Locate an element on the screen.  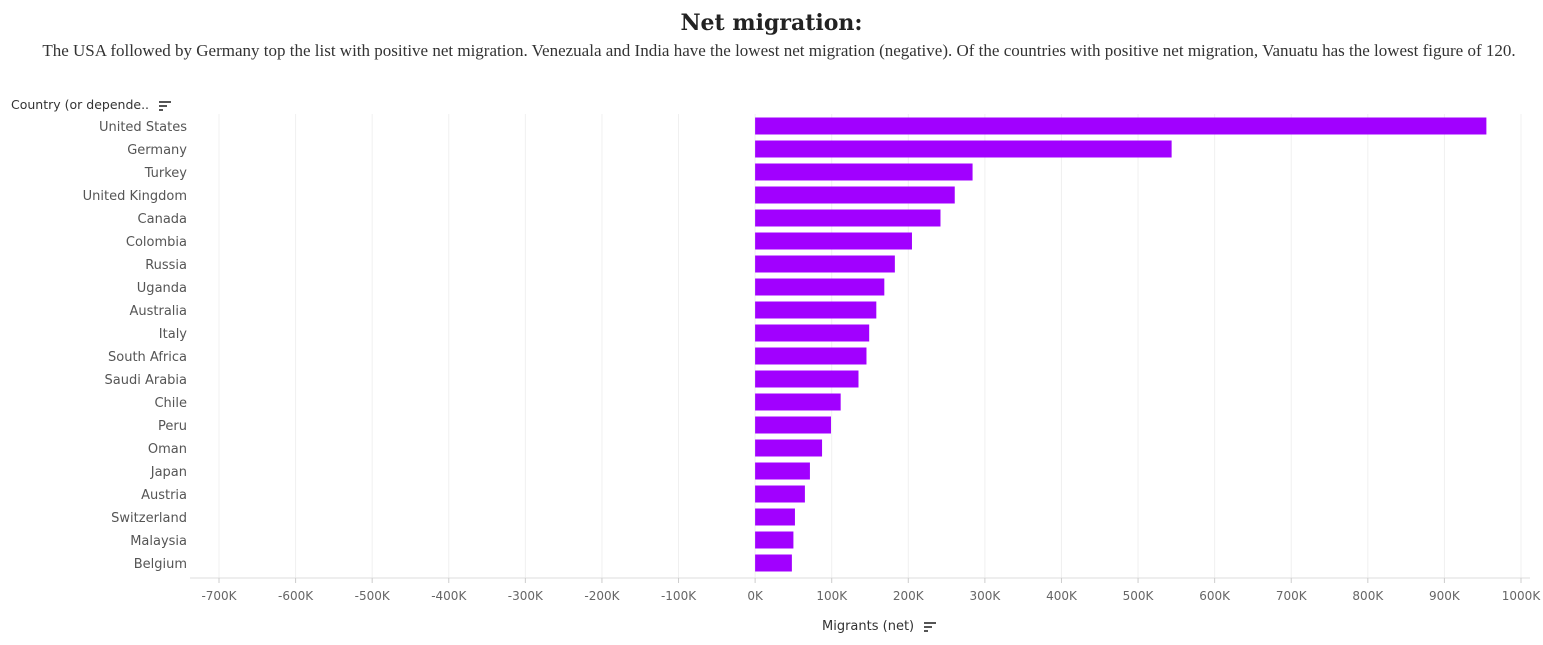
y-category-label: Malaysia is located at coordinates (158, 541).